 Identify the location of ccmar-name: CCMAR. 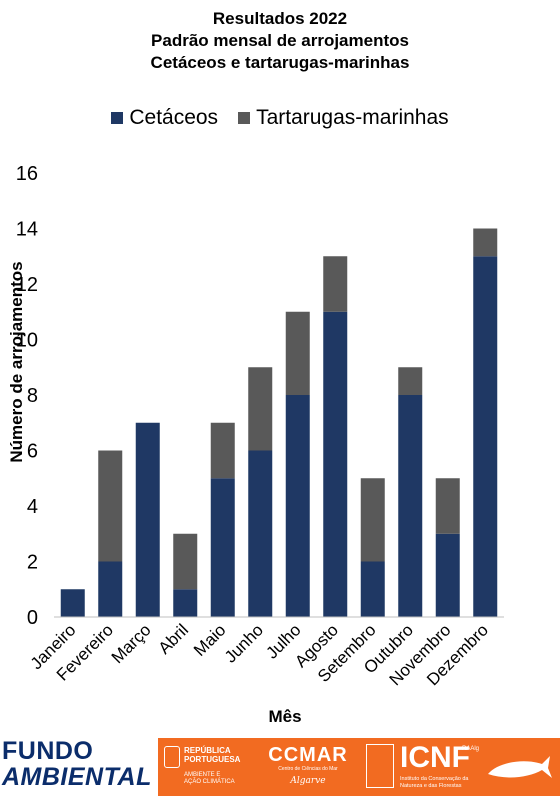
(308, 755).